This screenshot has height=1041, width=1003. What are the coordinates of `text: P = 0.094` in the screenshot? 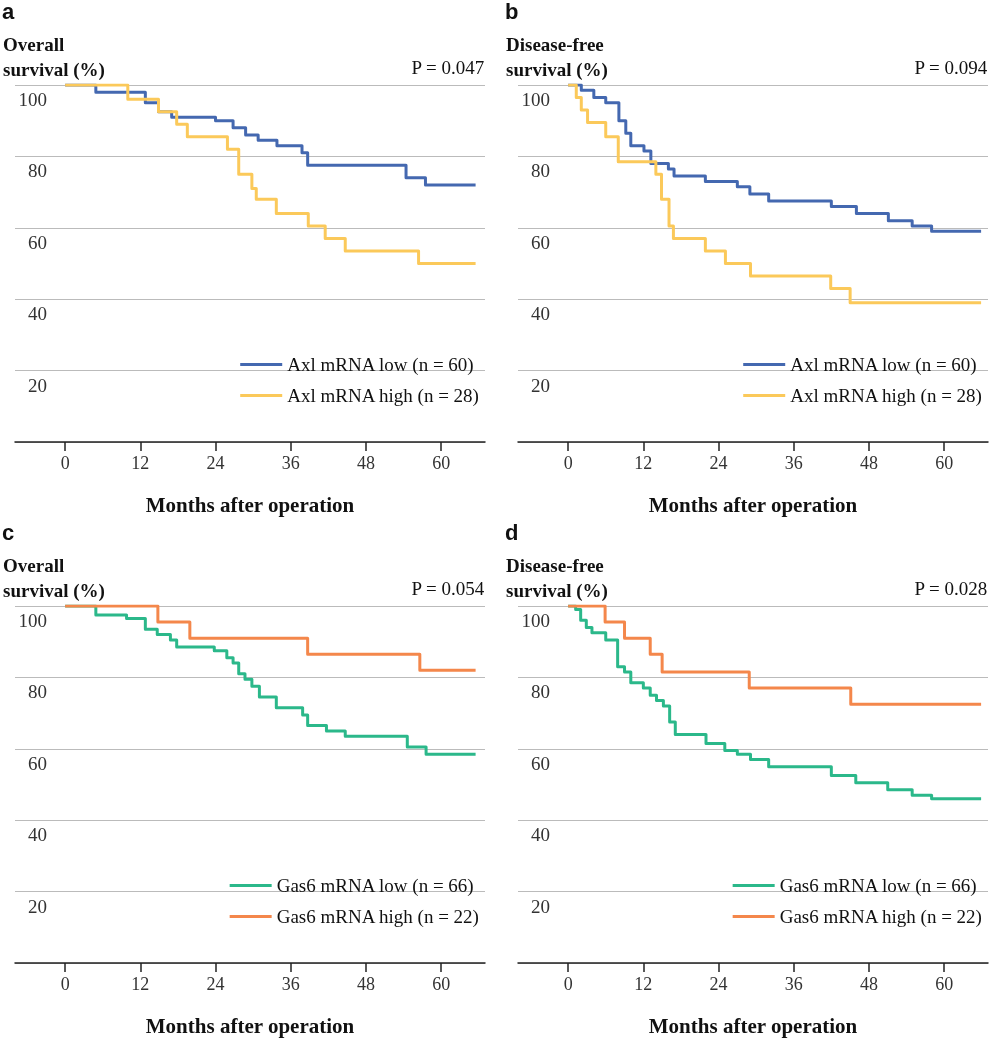 It's located at (951, 67).